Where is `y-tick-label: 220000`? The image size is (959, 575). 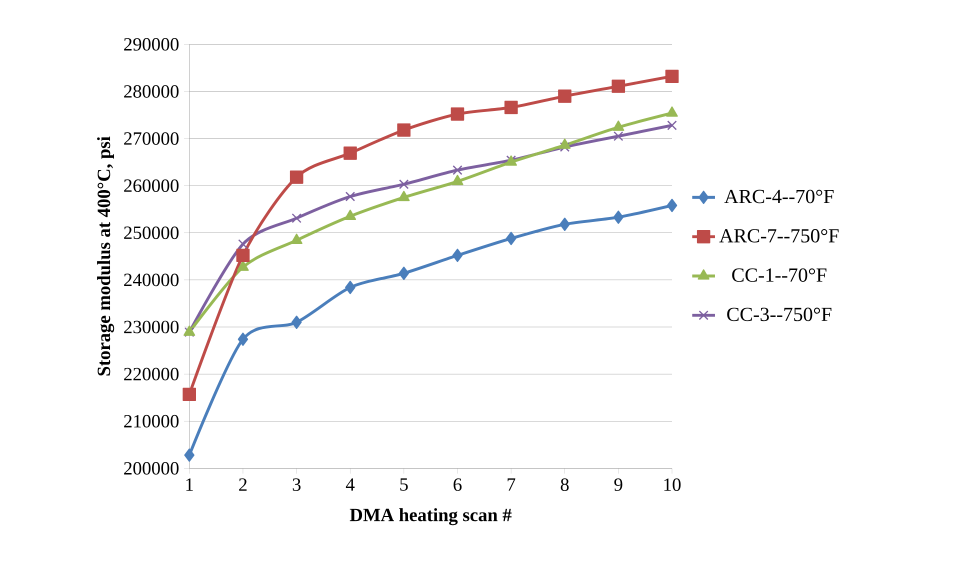
y-tick-label: 220000 is located at coordinates (151, 374).